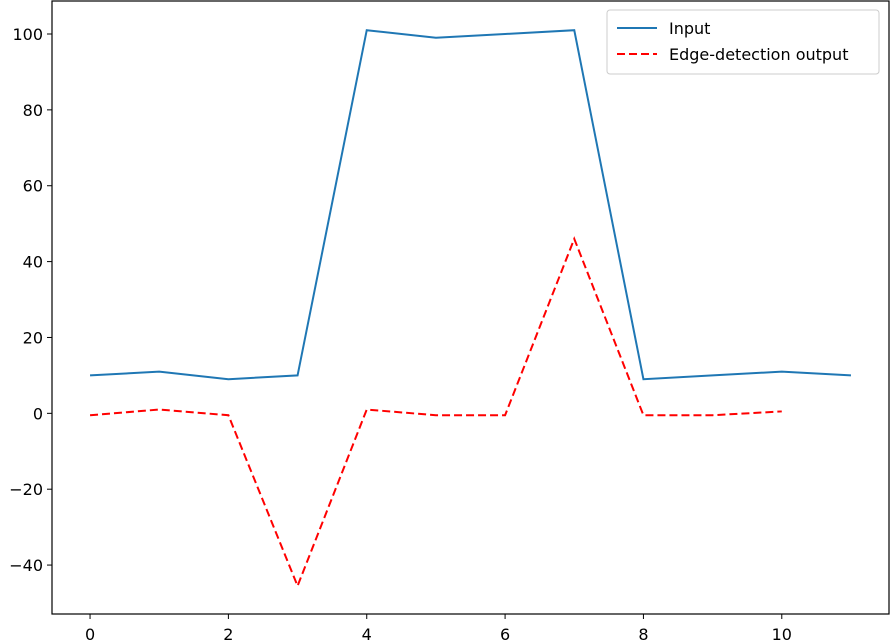 Image resolution: width=891 pixels, height=642 pixels. I want to click on y-tick-label: 40, so click(33, 262).